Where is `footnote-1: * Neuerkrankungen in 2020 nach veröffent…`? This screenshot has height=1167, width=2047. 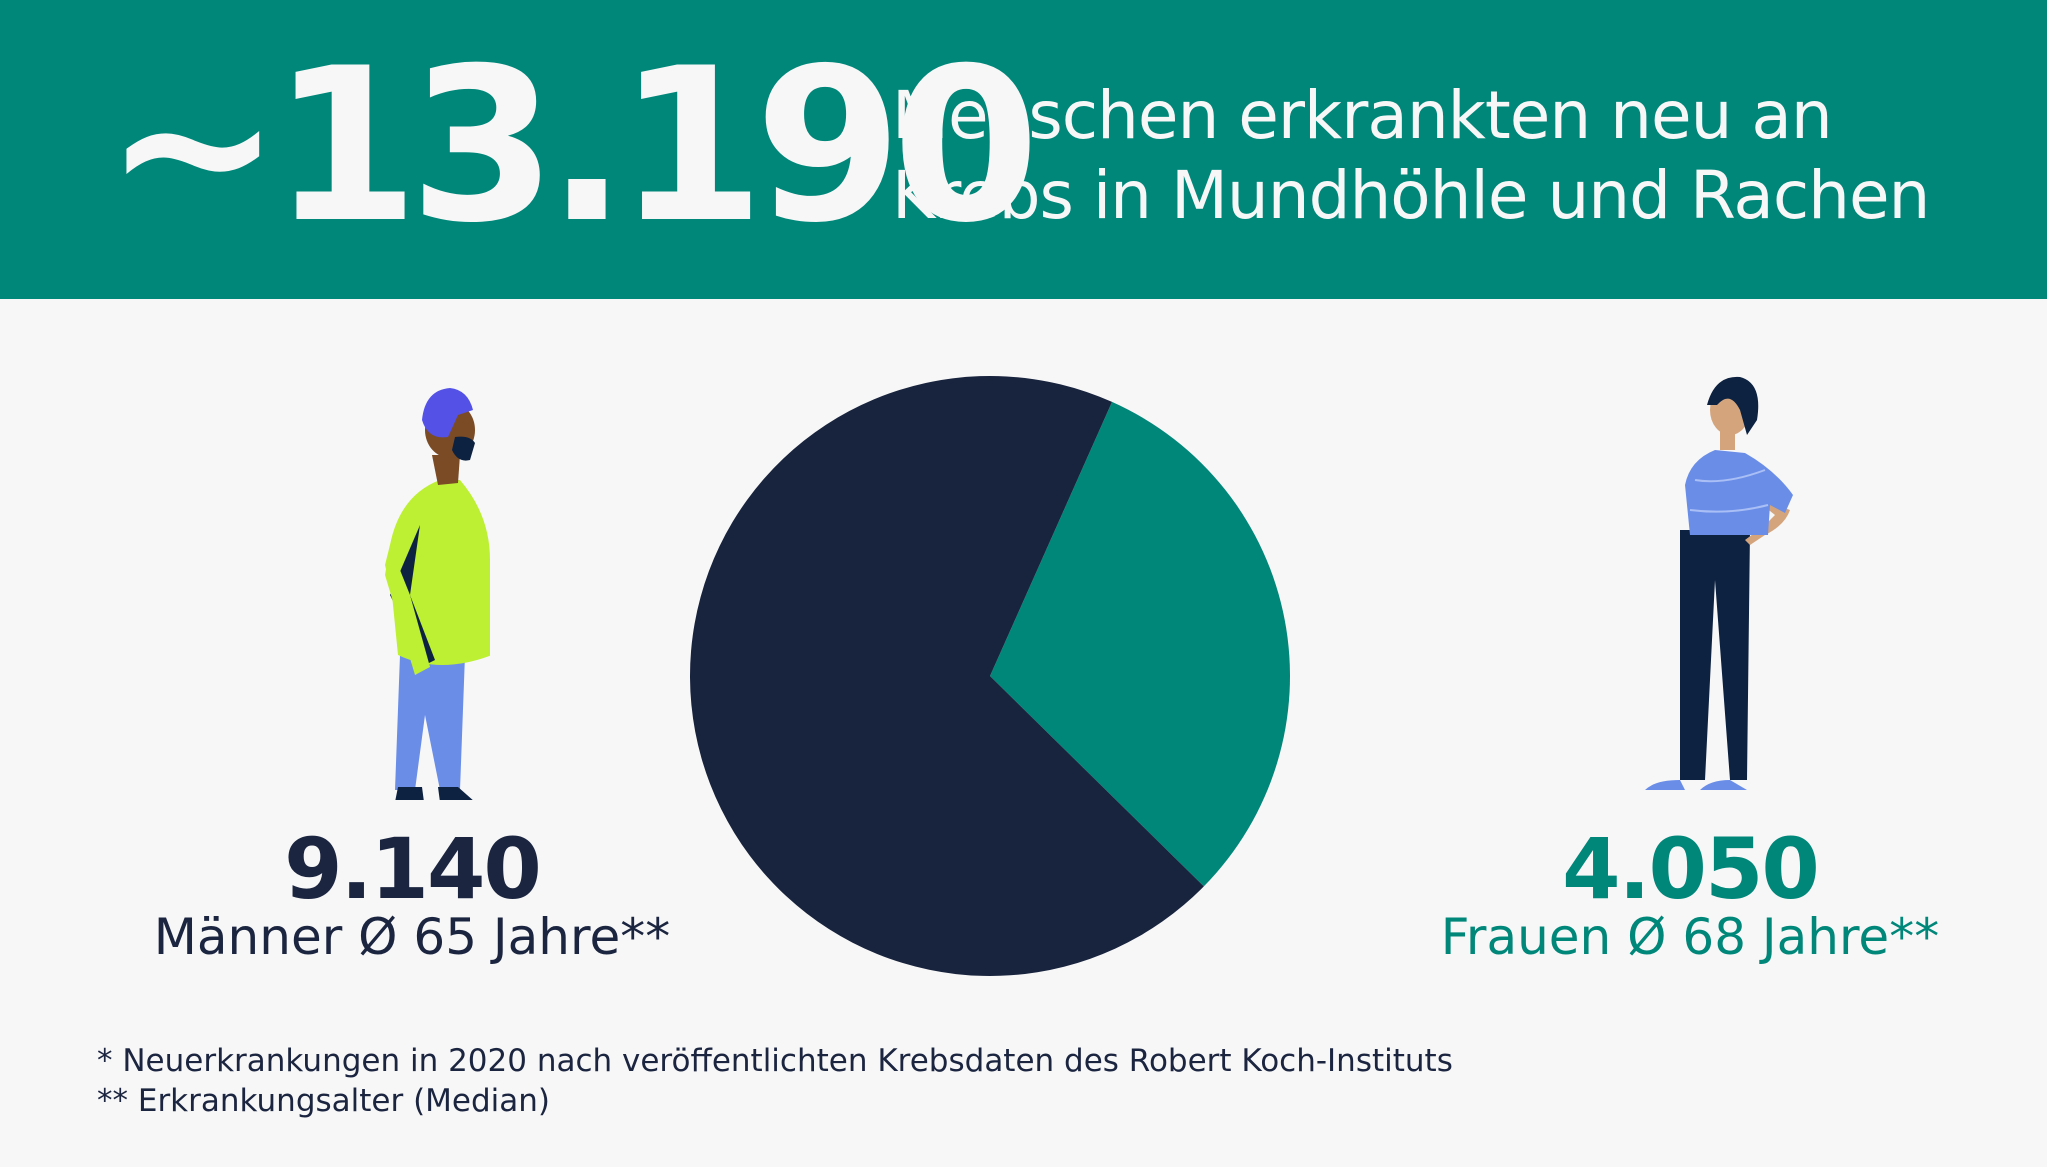
footnote-1: * Neuerkrankungen in 2020 nach veröffent… is located at coordinates (775, 1061).